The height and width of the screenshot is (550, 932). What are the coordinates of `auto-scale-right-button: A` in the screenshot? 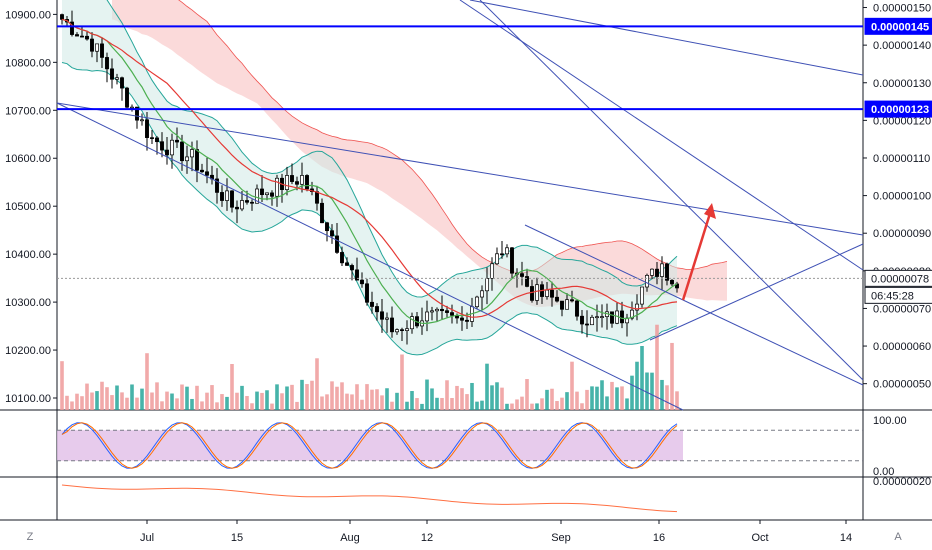 It's located at (898, 537).